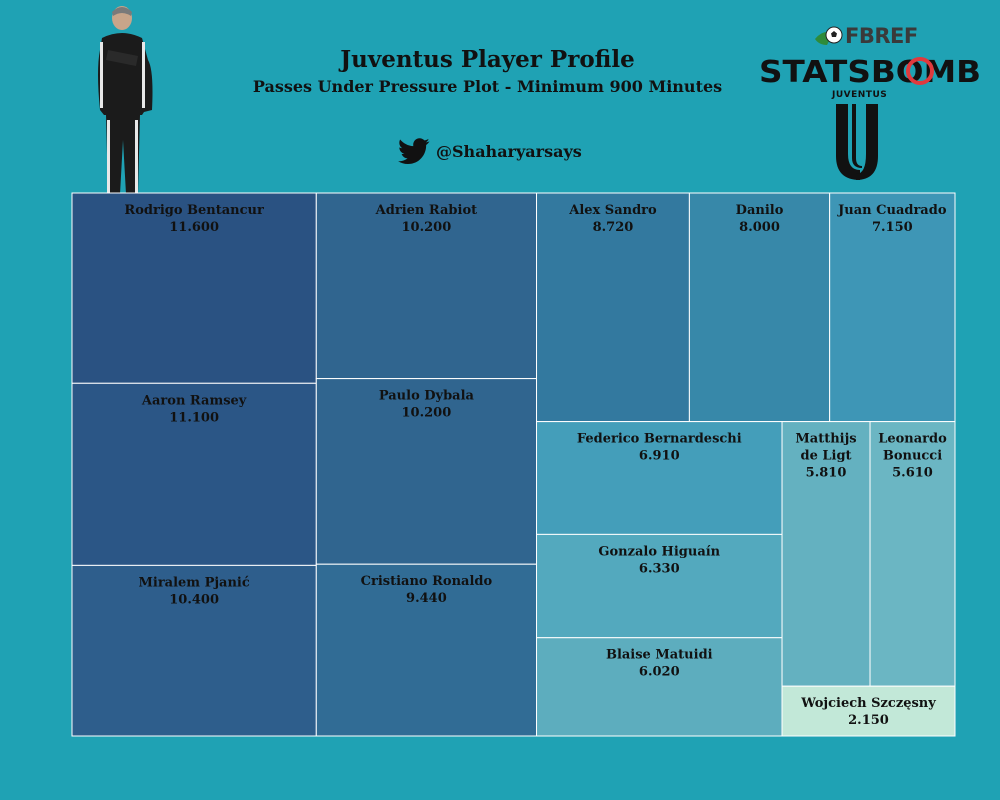 This screenshot has height=800, width=1000. I want to click on treemap-cell-miralem-pjanic: Miralem Pjanić 10.400, so click(194, 650).